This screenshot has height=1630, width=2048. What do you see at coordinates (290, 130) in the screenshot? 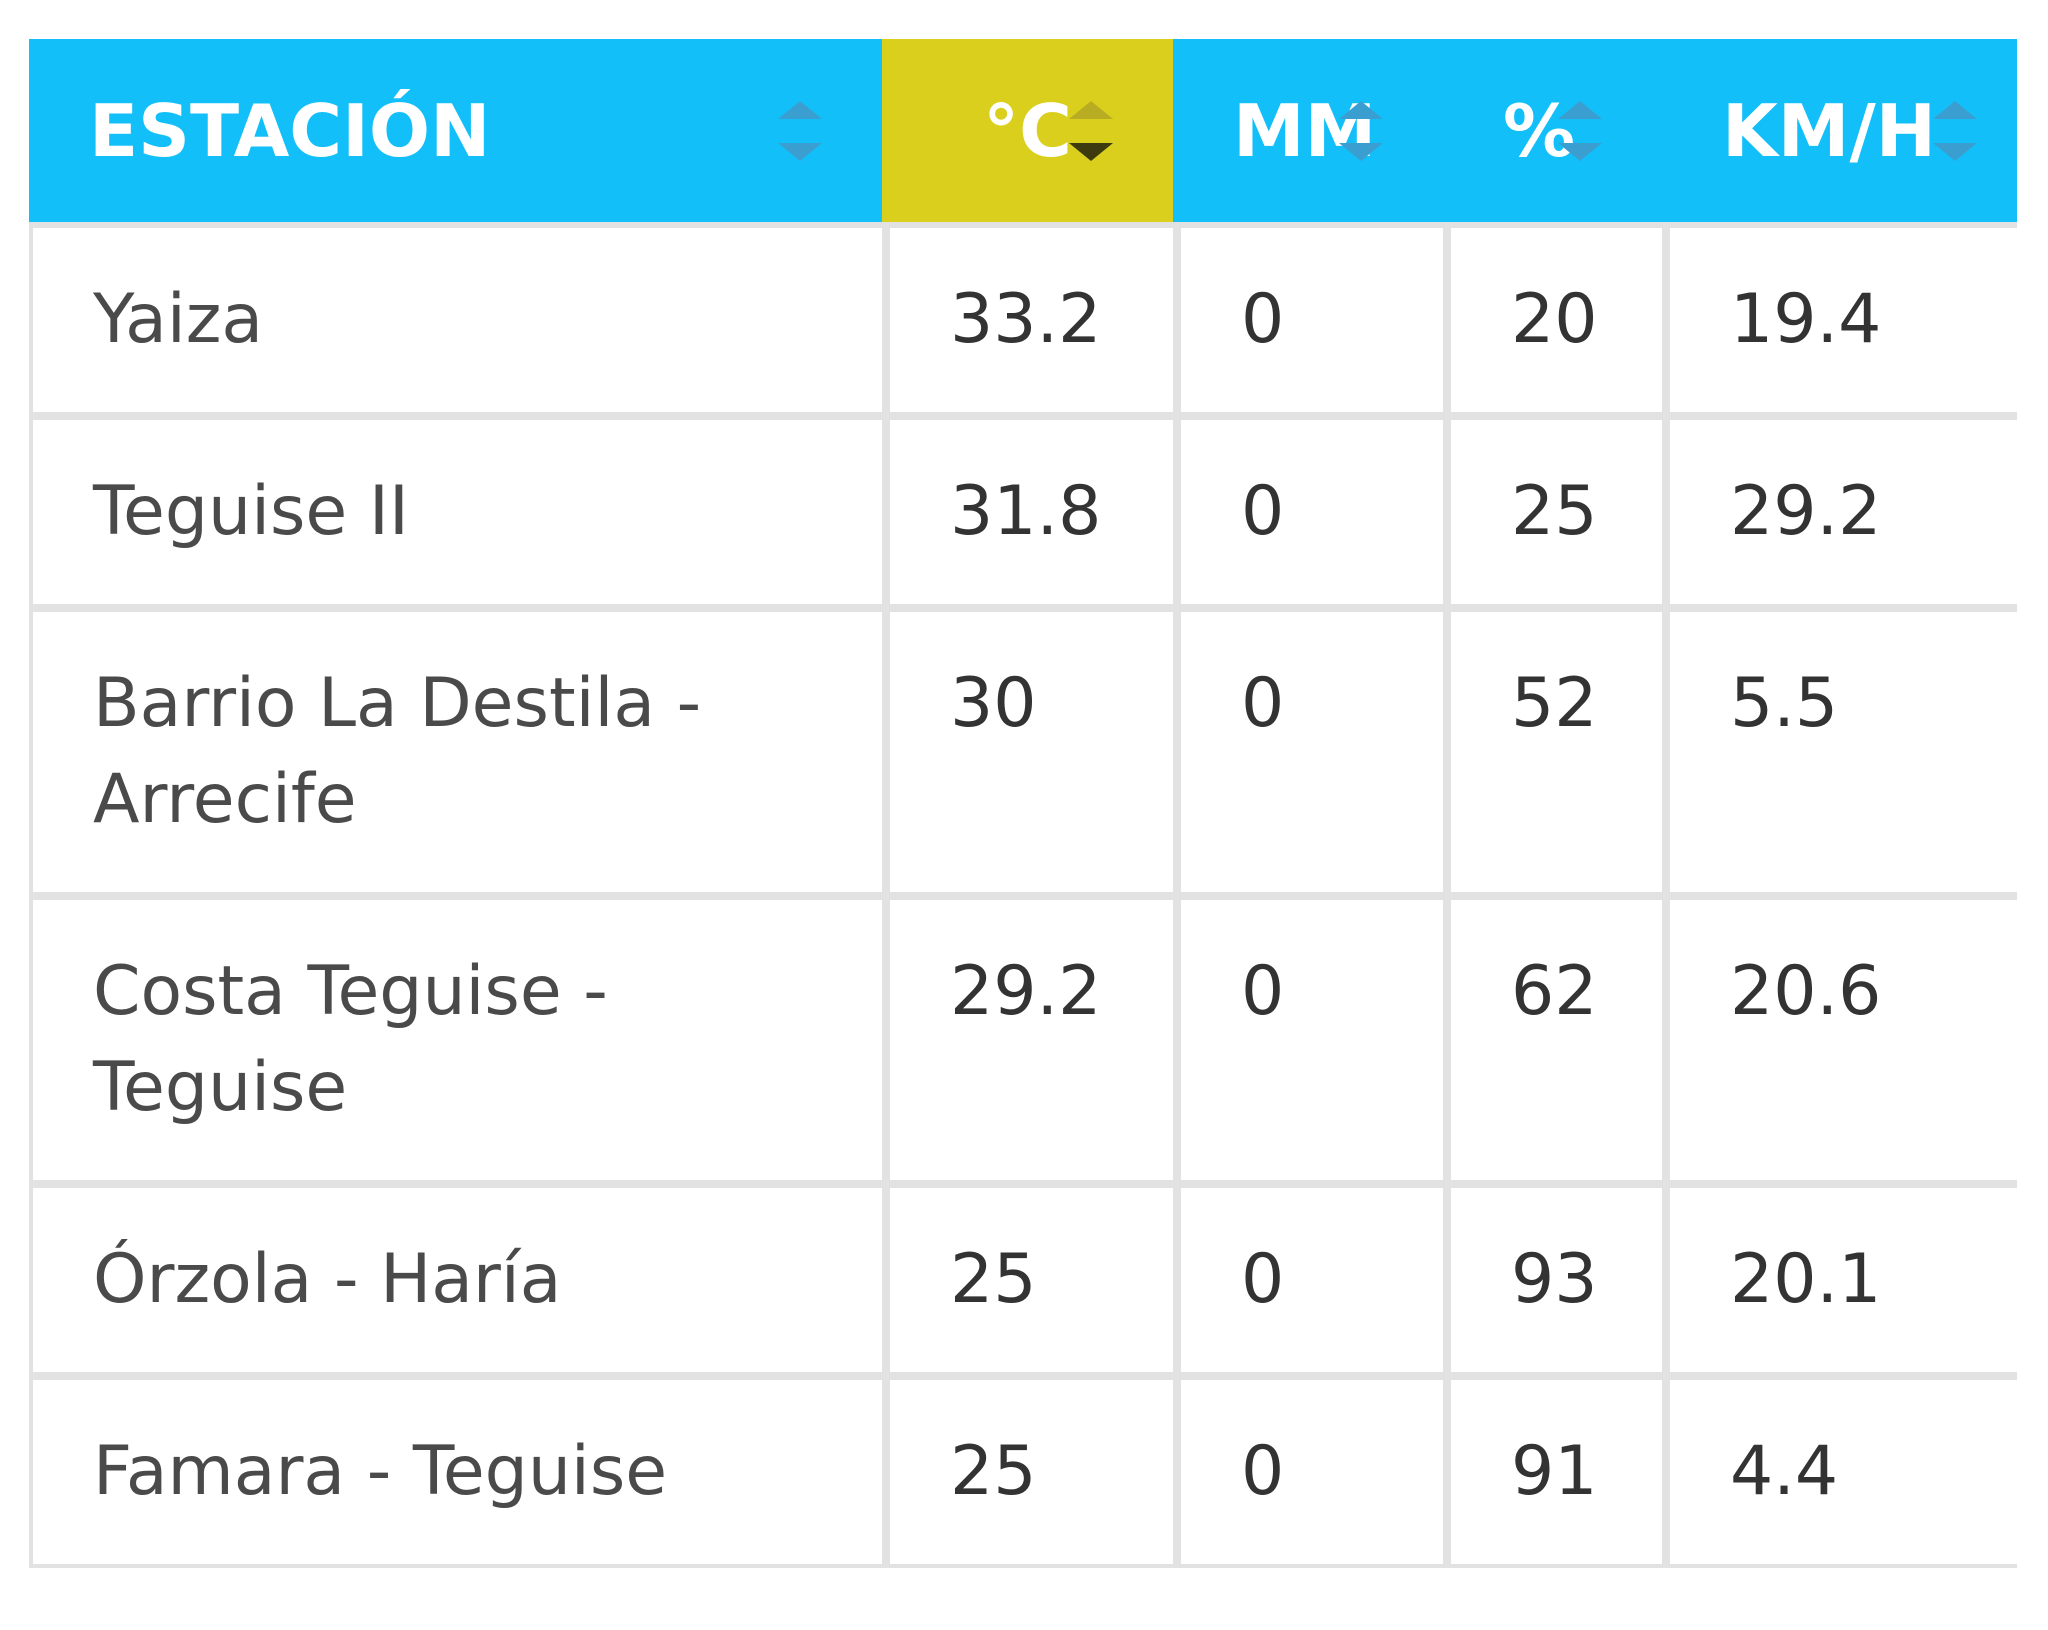
I see `header-label: ESTACIÓN` at bounding box center [290, 130].